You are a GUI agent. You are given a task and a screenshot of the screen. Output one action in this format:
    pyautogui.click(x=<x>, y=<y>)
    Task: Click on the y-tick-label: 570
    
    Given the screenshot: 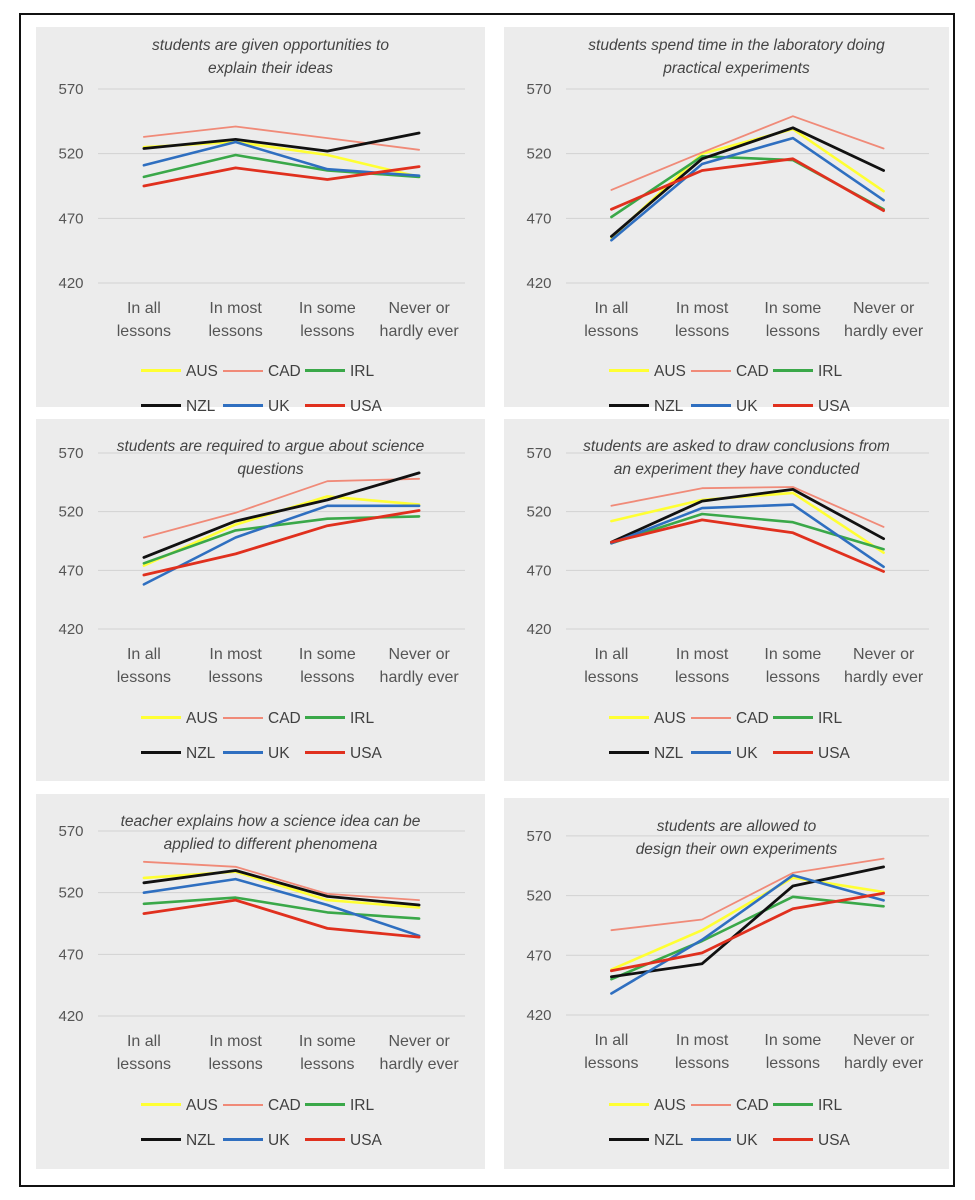 What is the action you would take?
    pyautogui.click(x=70, y=89)
    